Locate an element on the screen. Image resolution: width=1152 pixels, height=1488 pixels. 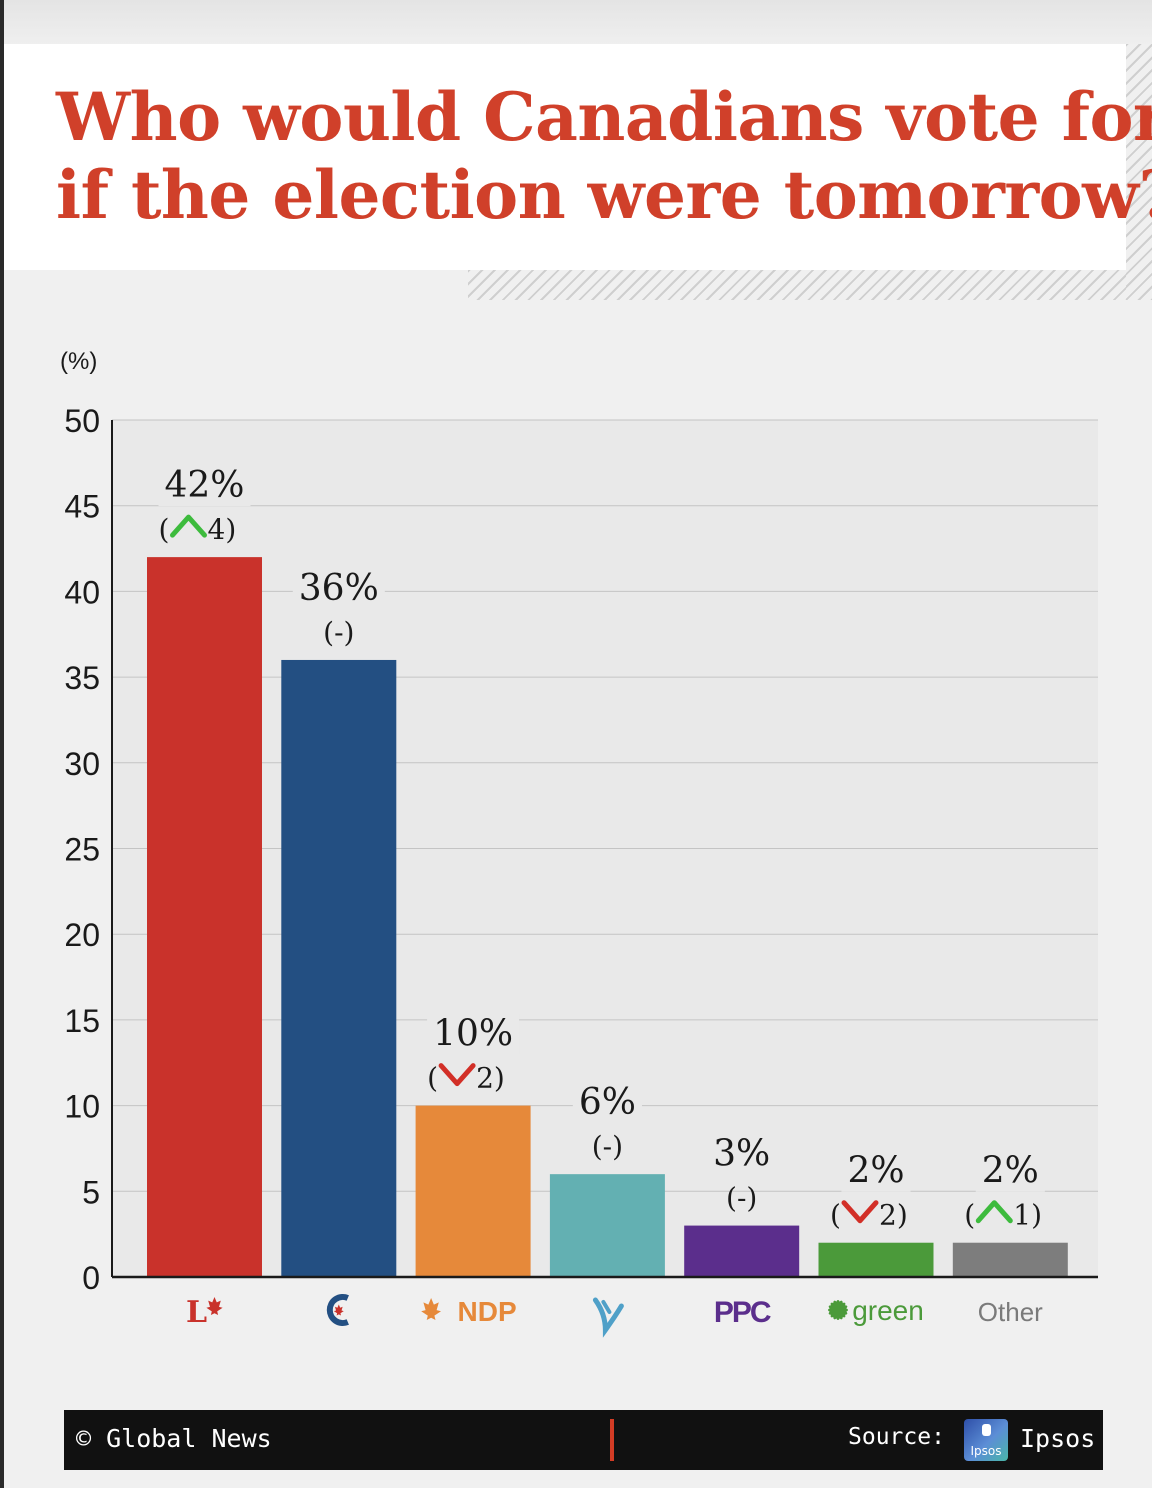
y-tick-label: 40 is located at coordinates (82, 592).